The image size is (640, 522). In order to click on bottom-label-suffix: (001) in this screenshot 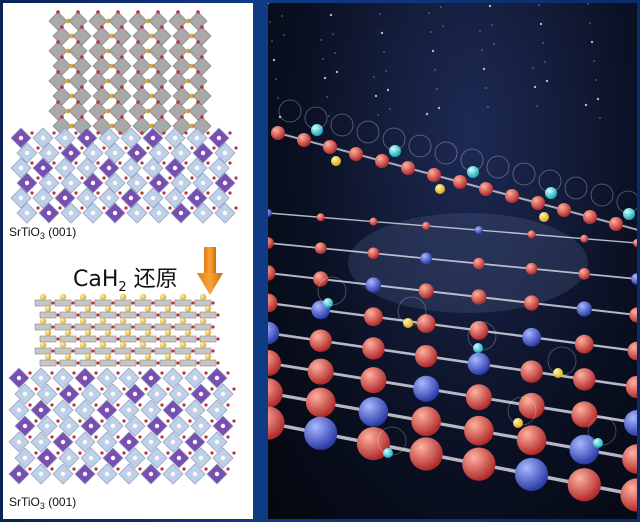, I will do `click(60, 502)`.